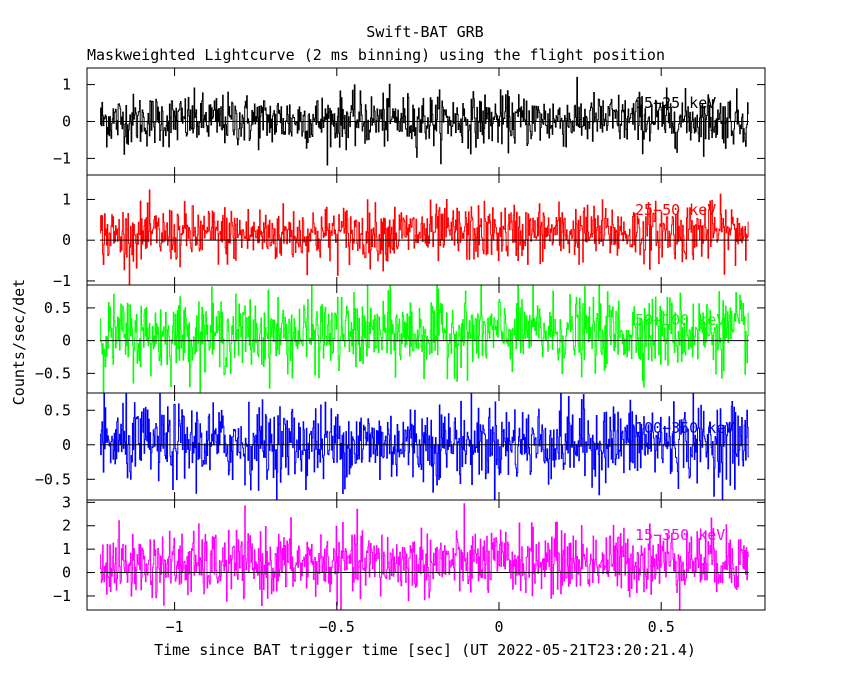 This screenshot has width=850, height=684. Describe the element at coordinates (498, 627) in the screenshot. I see `x-tick-label: 0` at that location.